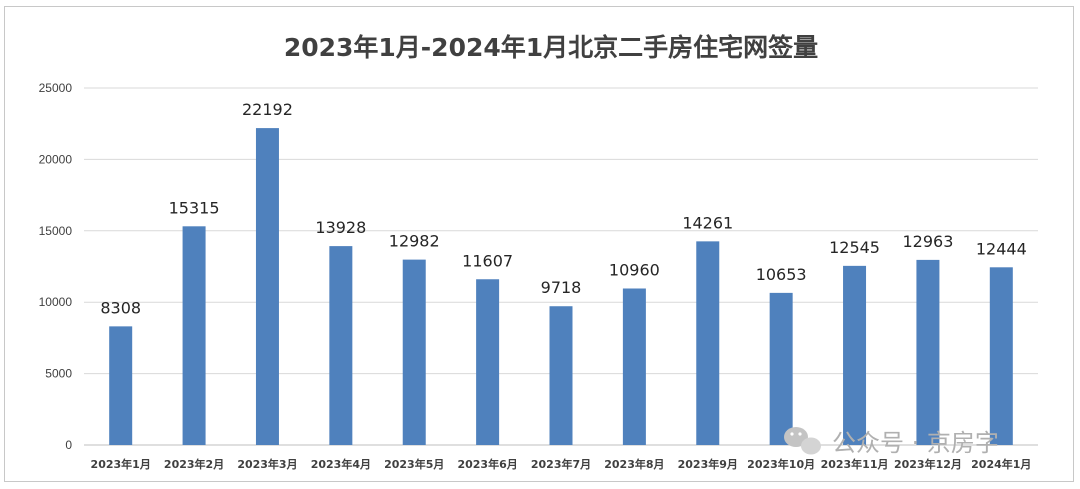  Describe the element at coordinates (708, 464) in the screenshot. I see `x-tick-label: 2023年9月` at that location.